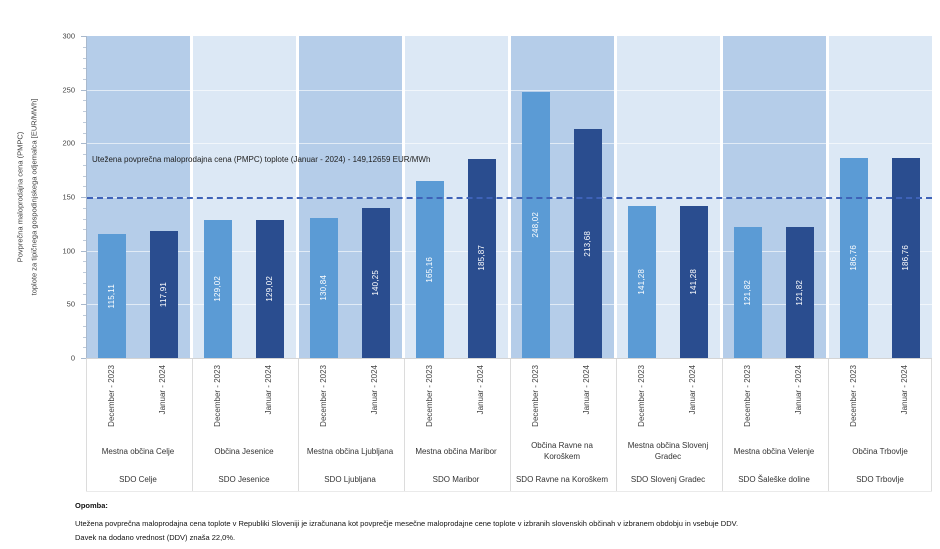  What do you see at coordinates (350, 479) in the screenshot?
I see `district-label: SDO Ljubljana` at bounding box center [350, 479].